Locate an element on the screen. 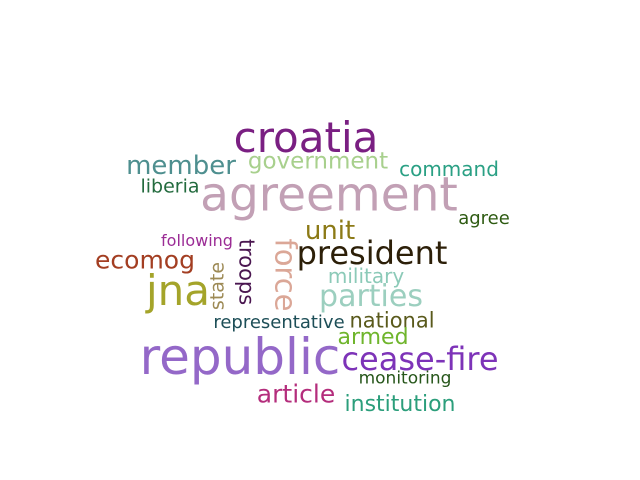  word-parties: parties is located at coordinates (371, 296).